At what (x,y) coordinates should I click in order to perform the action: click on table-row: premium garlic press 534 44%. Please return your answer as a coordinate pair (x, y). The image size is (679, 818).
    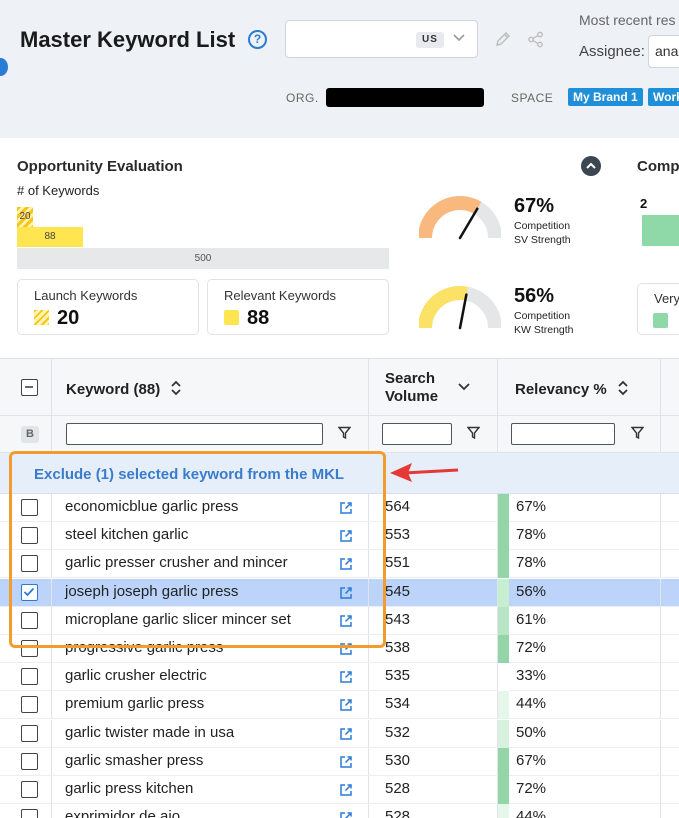
    Looking at the image, I should click on (339, 705).